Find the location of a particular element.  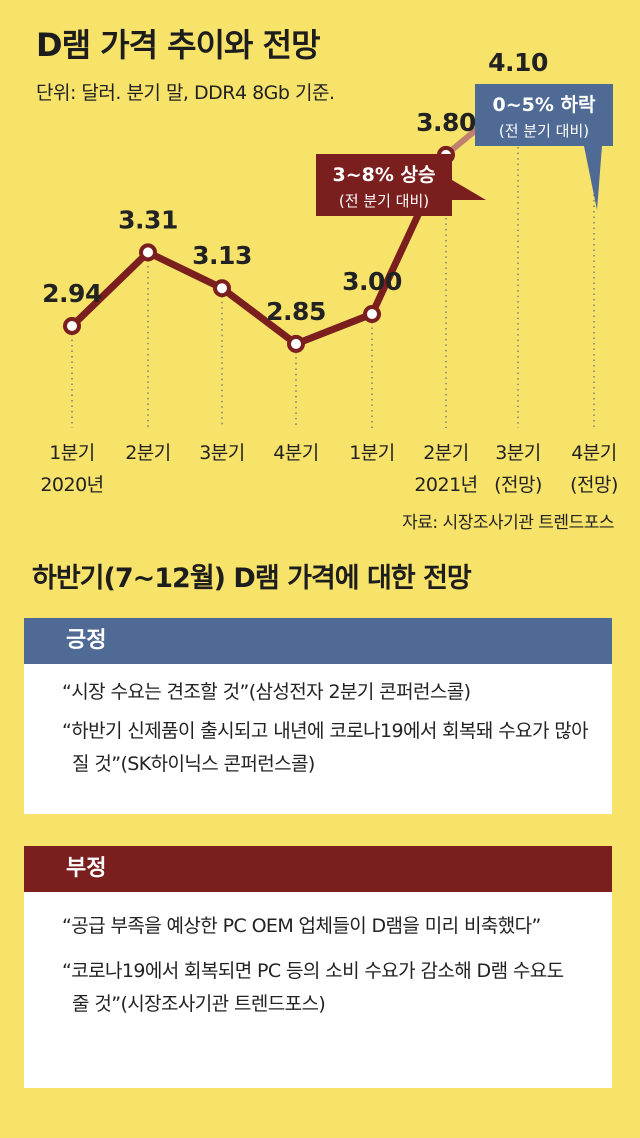

chart-title: D램 가격 추이와 전망 is located at coordinates (178, 45).